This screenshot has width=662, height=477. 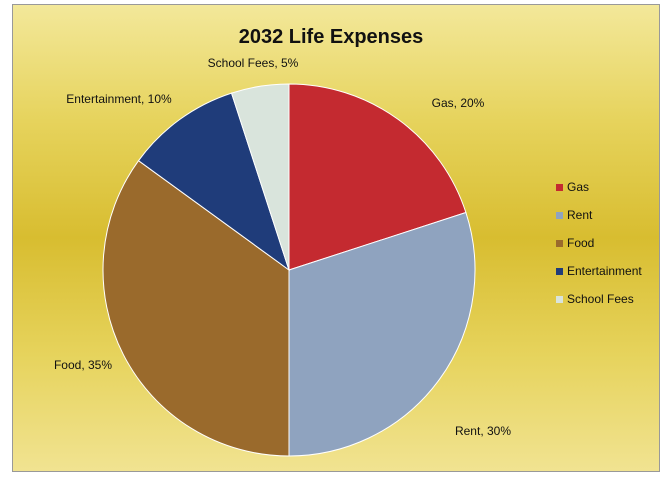 I want to click on legend-entry: Rent, so click(x=574, y=215).